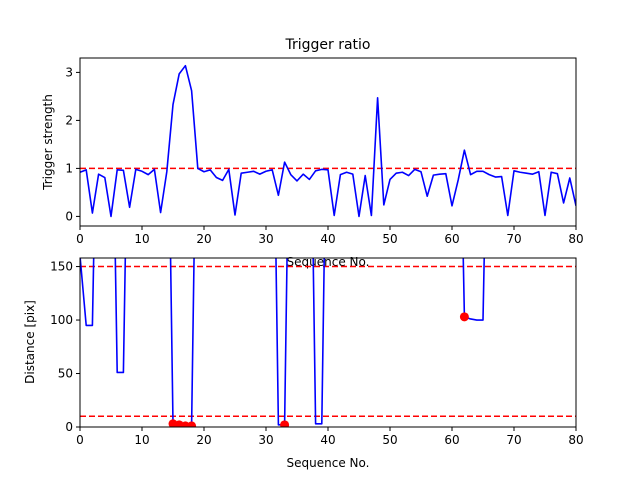 The height and width of the screenshot is (484, 640). I want to click on x-axis-label: Sequence No., so click(328, 463).